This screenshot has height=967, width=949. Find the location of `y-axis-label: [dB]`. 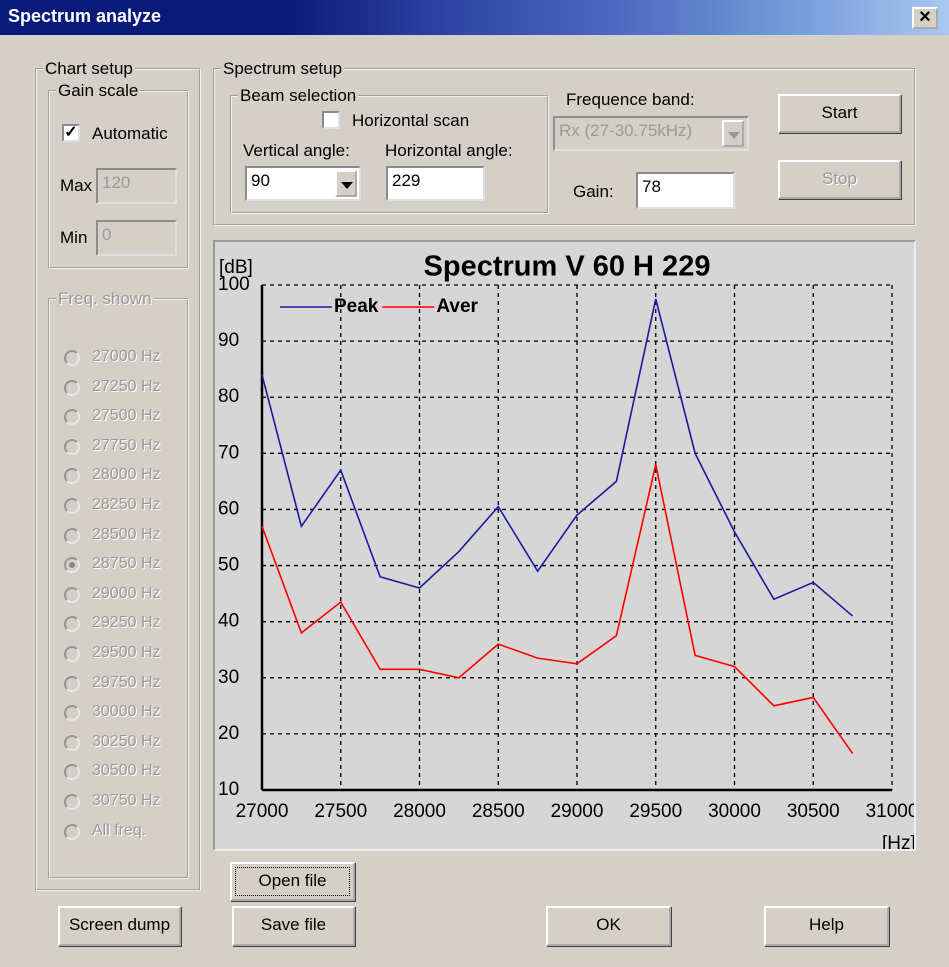

y-axis-label: [dB] is located at coordinates (236, 267).